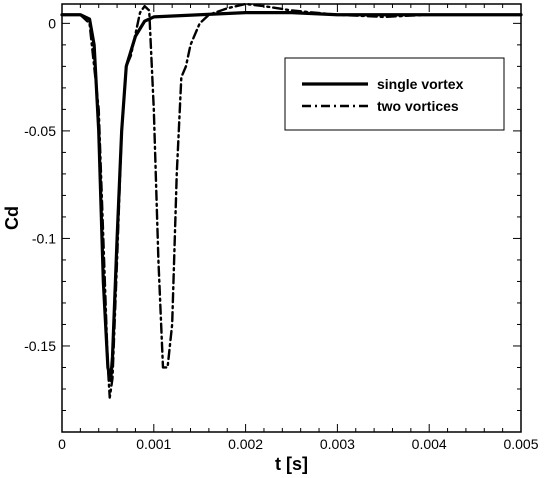 The height and width of the screenshot is (478, 550). Describe the element at coordinates (40, 346) in the screenshot. I see `y-tick-label: -0.15` at that location.